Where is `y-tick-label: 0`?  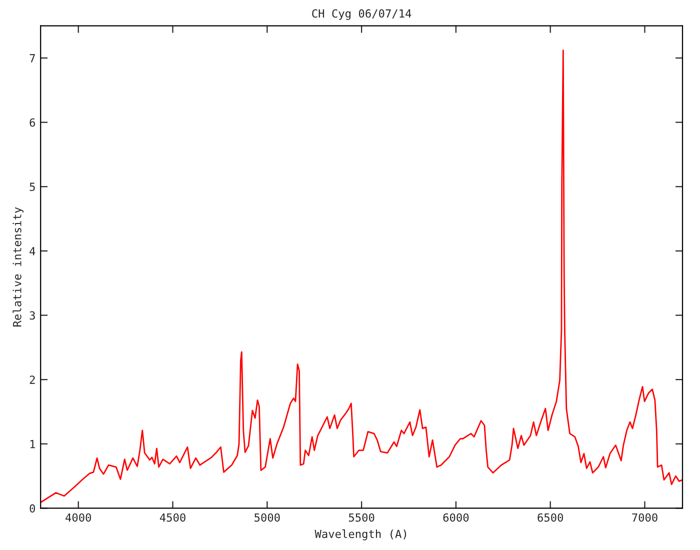 y-tick-label: 0 is located at coordinates (33, 508).